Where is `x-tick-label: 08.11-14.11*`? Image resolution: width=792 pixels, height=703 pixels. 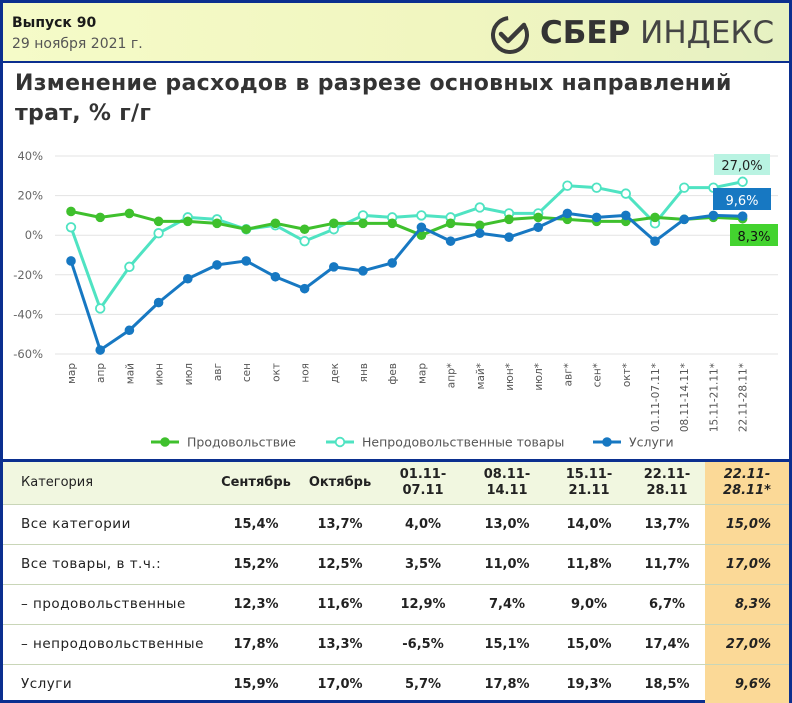
x-tick-label: 08.11-14.11* is located at coordinates (685, 397).